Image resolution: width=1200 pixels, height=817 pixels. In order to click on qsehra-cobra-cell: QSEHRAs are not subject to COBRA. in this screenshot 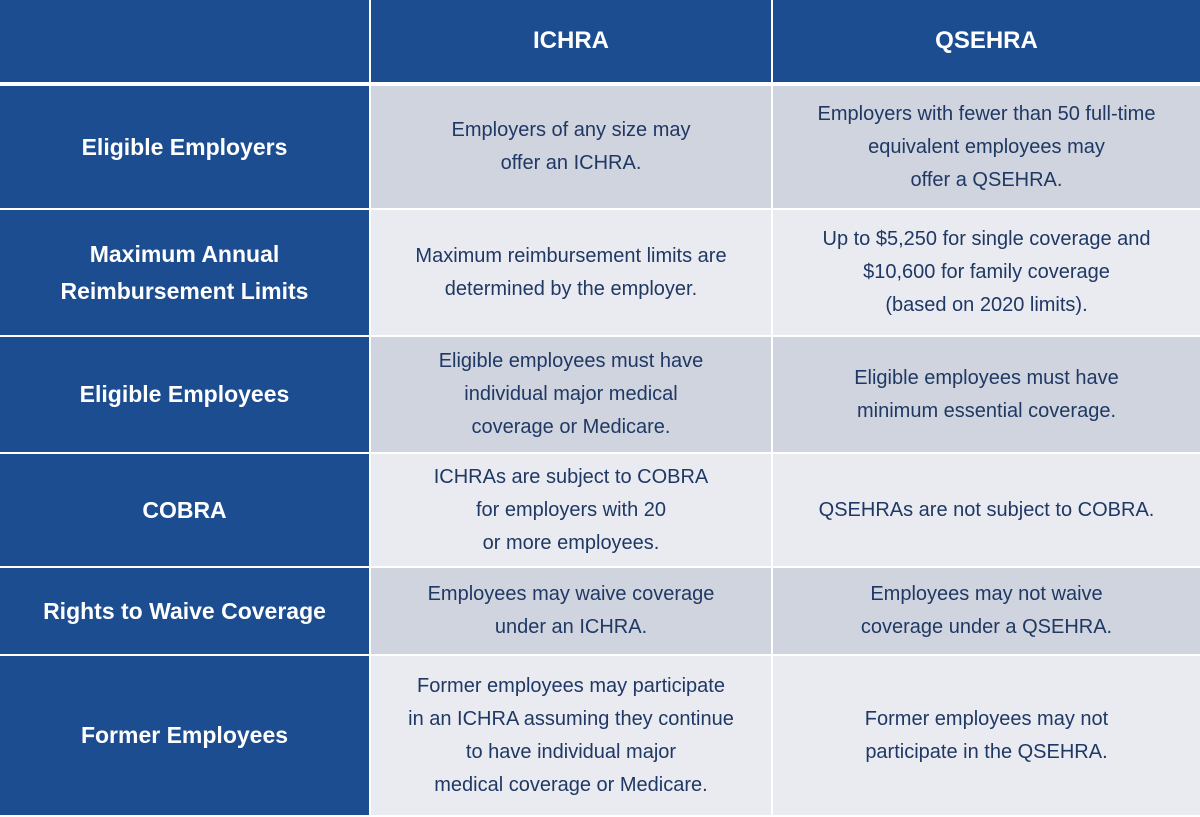, I will do `click(986, 511)`.